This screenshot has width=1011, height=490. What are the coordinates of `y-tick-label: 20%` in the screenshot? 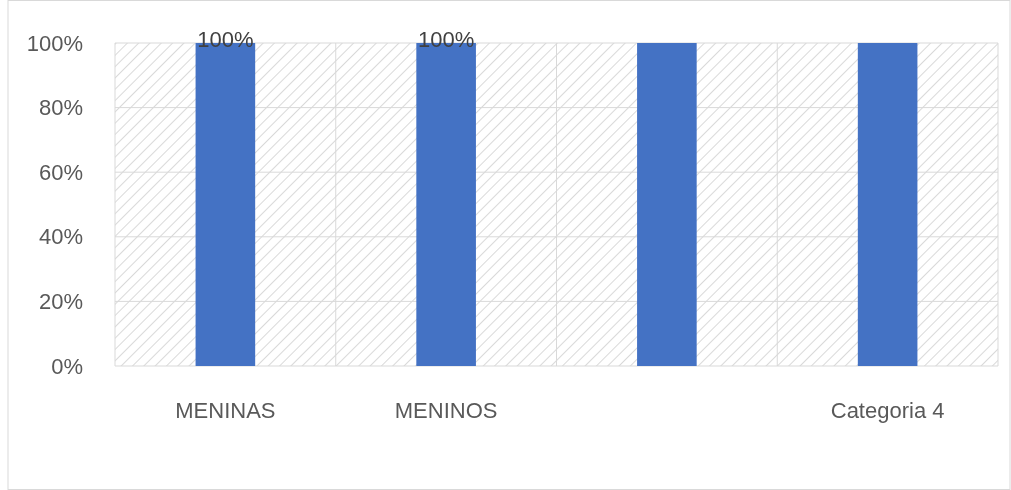 It's located at (60, 301).